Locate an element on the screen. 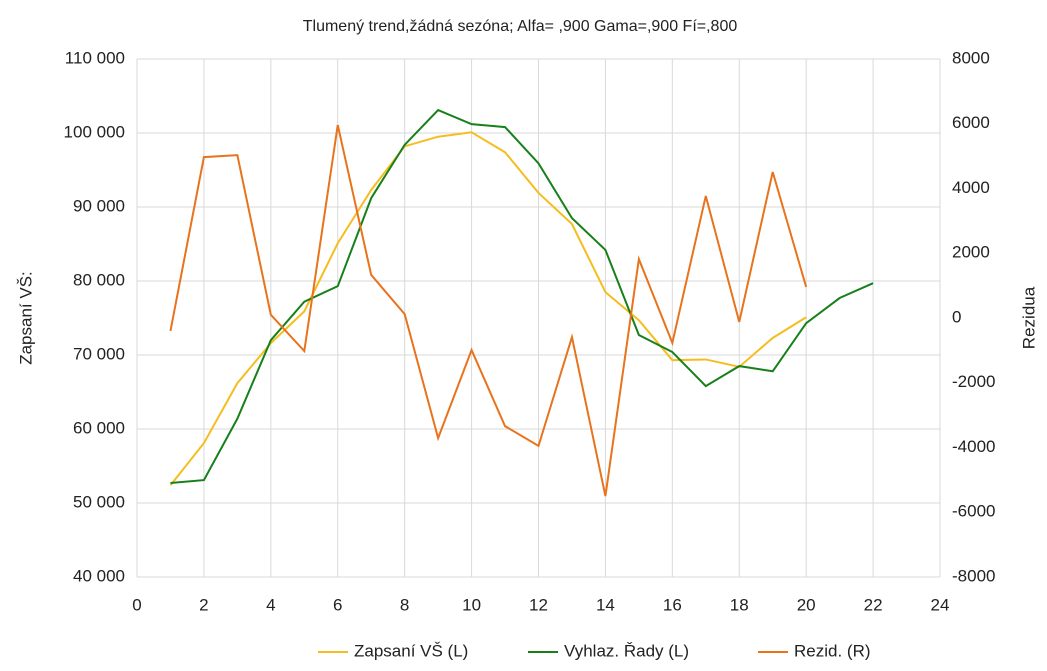 The image size is (1047, 671). y2-tick-label: 6000 is located at coordinates (971, 122).